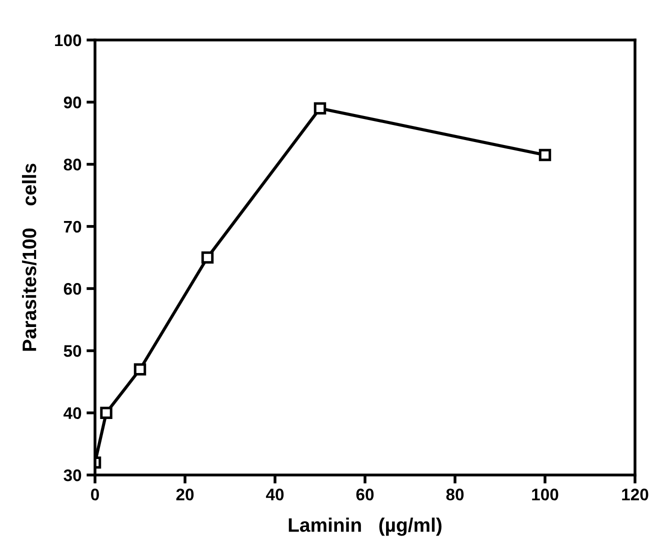 This screenshot has width=667, height=556. What do you see at coordinates (29, 257) in the screenshot?
I see `y-axis-title: Parasites/100 cells` at bounding box center [29, 257].